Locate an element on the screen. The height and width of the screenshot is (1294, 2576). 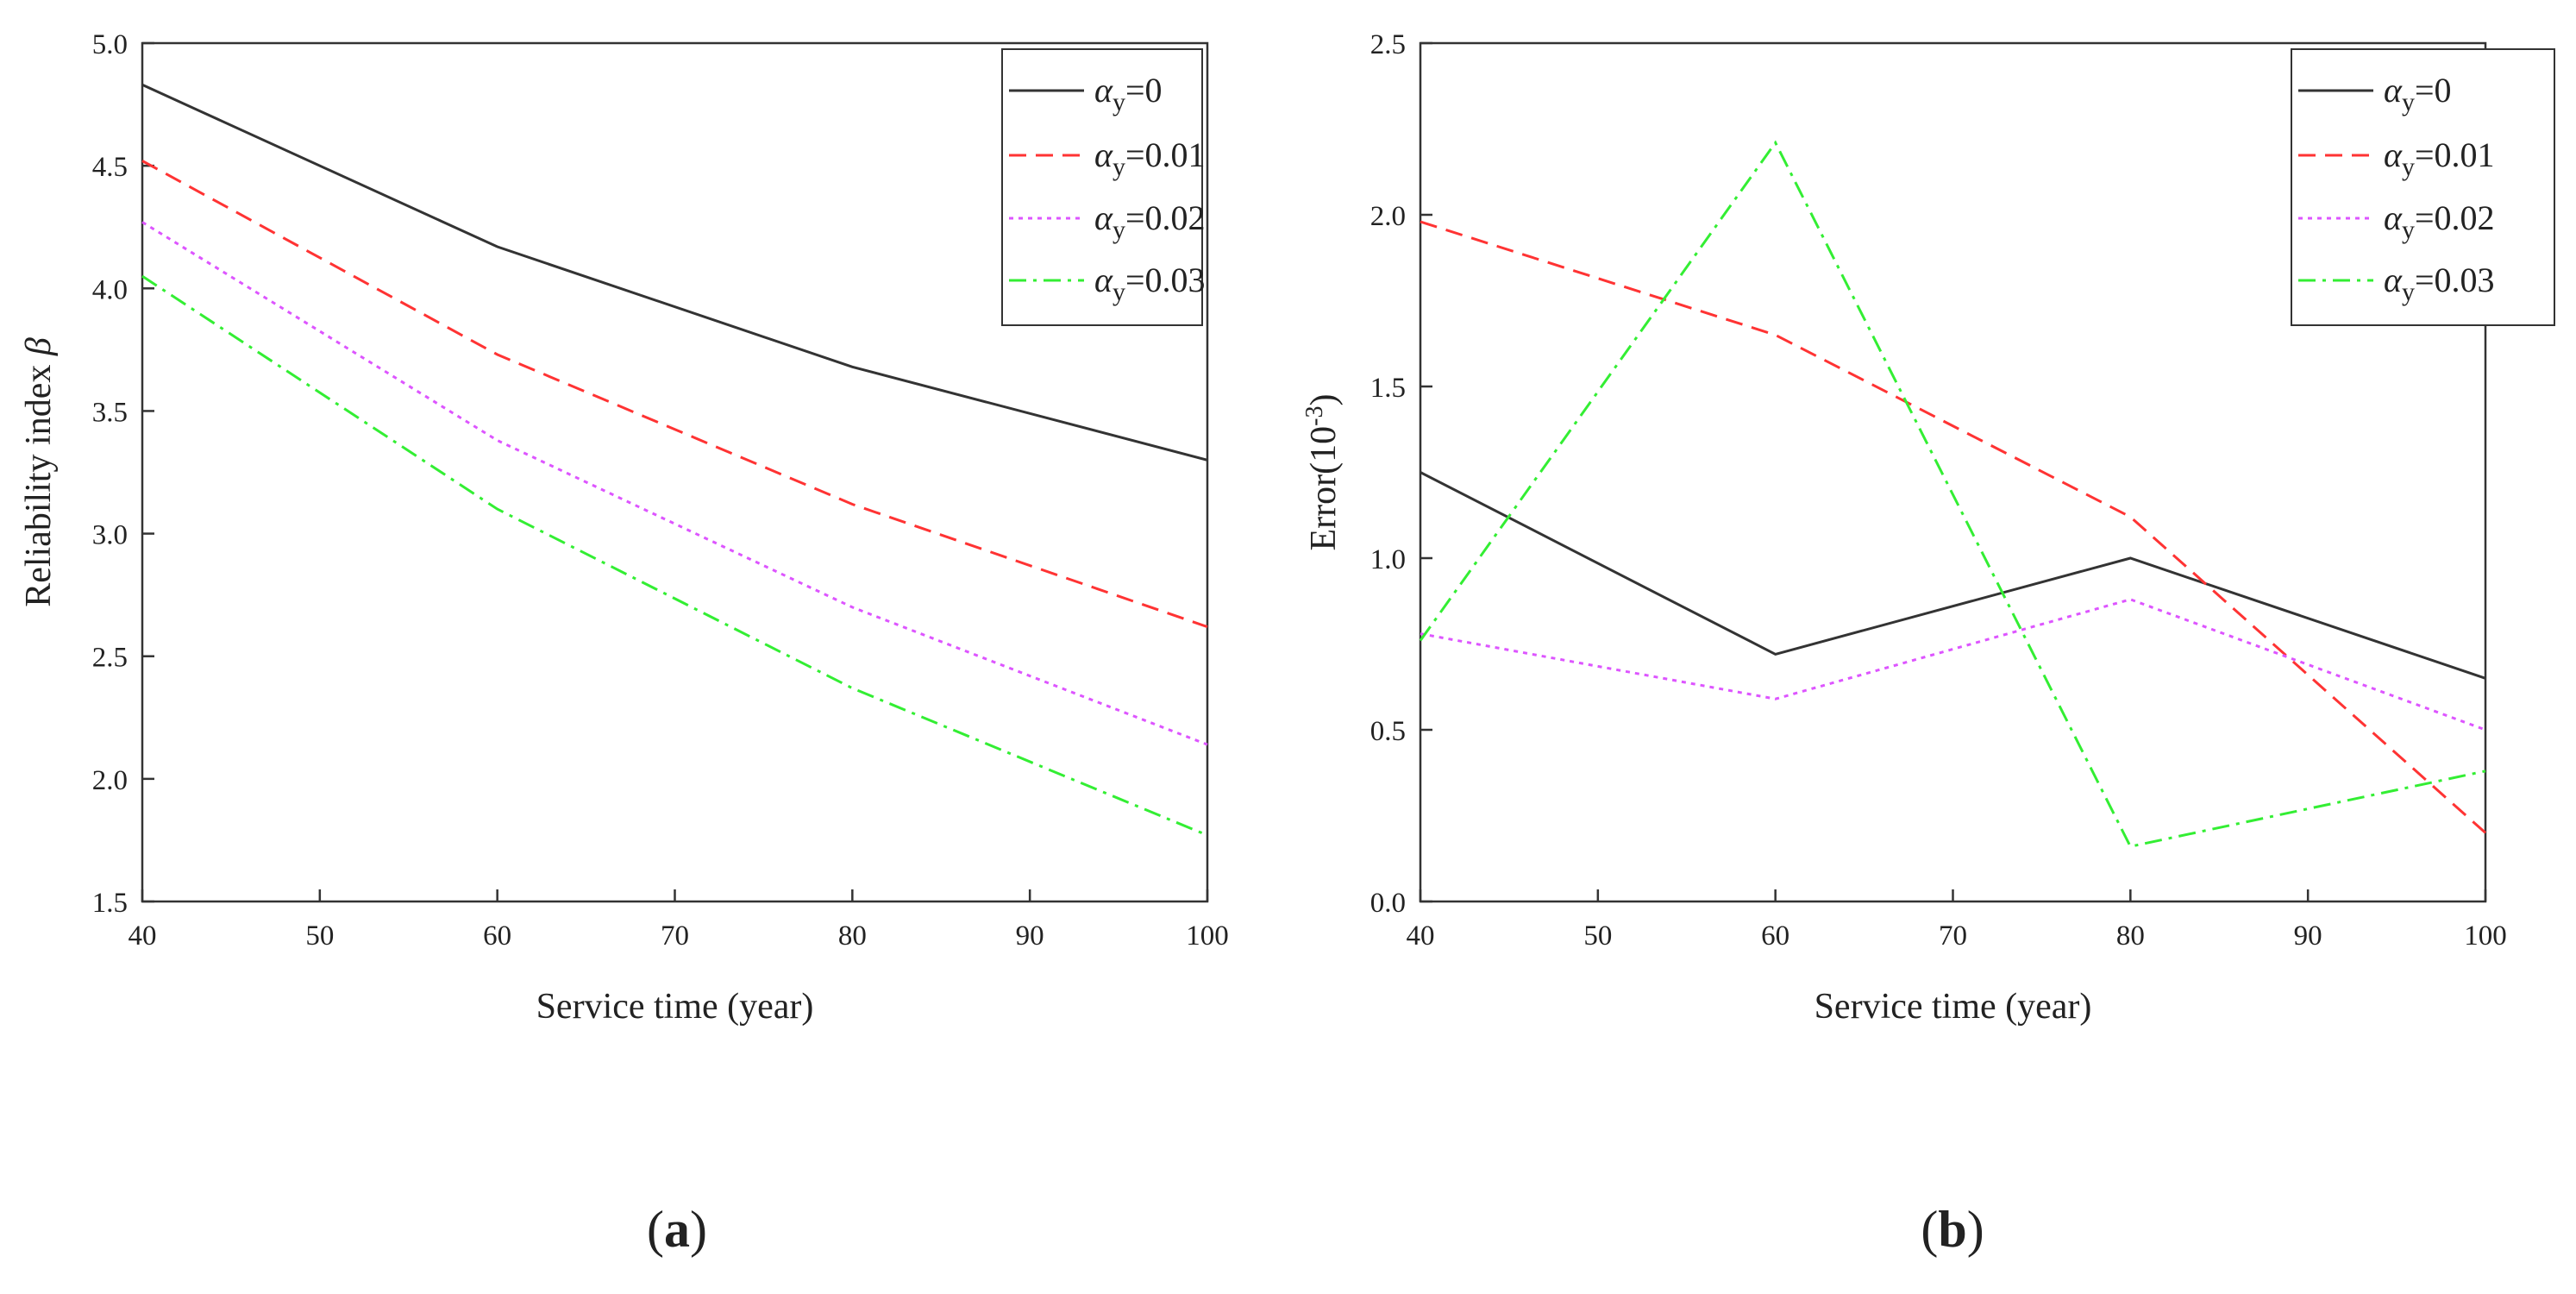
panel-b-y-tick-label: 2.0 is located at coordinates (1388, 216).